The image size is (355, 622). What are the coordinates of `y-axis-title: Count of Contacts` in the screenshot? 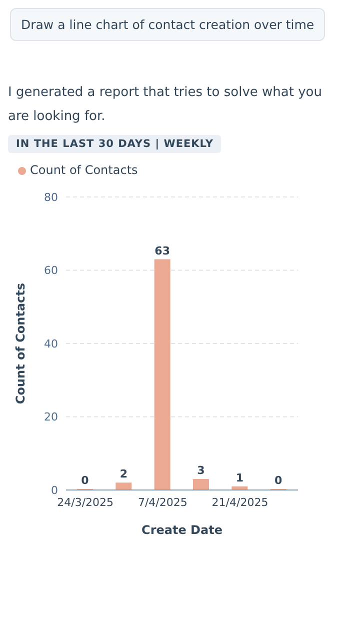 It's located at (20, 343).